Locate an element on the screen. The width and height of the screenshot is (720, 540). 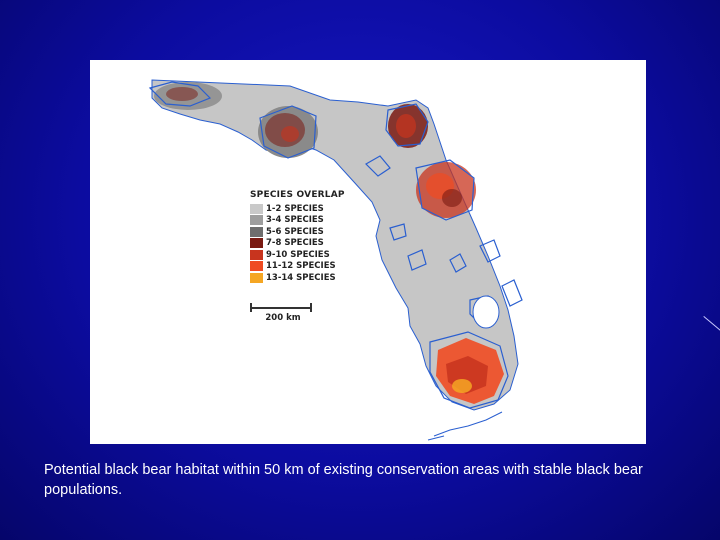
legend-item: 11-12 SPECIES is located at coordinates (306, 267).